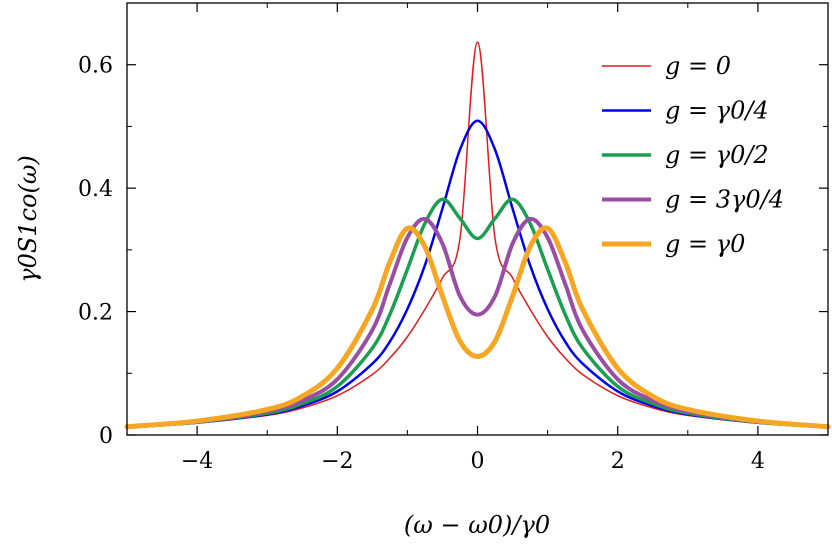  What do you see at coordinates (95, 313) in the screenshot?
I see `y-tick-label: 0.2` at bounding box center [95, 313].